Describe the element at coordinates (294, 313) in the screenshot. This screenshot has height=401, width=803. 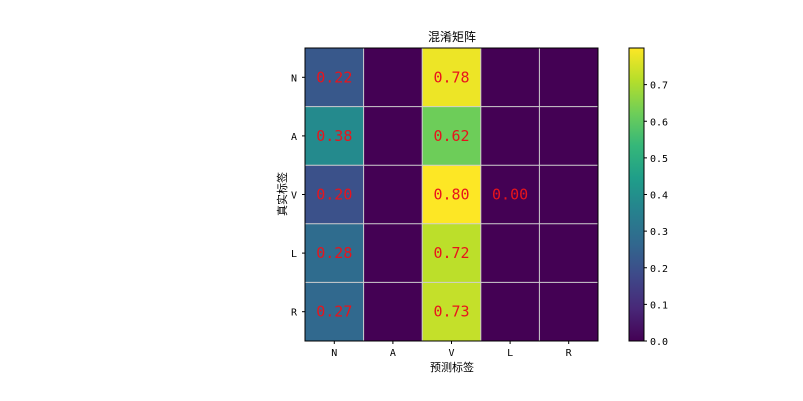
I see `y-tick-label: R` at that location.